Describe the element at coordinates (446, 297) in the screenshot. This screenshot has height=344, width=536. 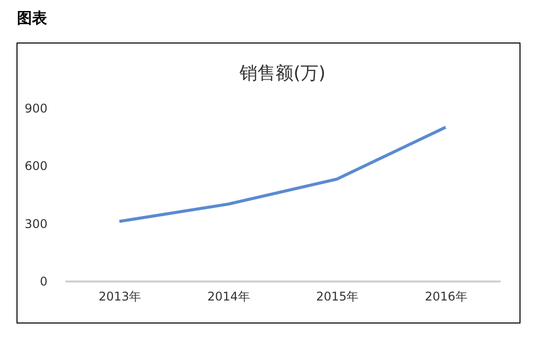
I see `x-tick-label: 2016年` at that location.